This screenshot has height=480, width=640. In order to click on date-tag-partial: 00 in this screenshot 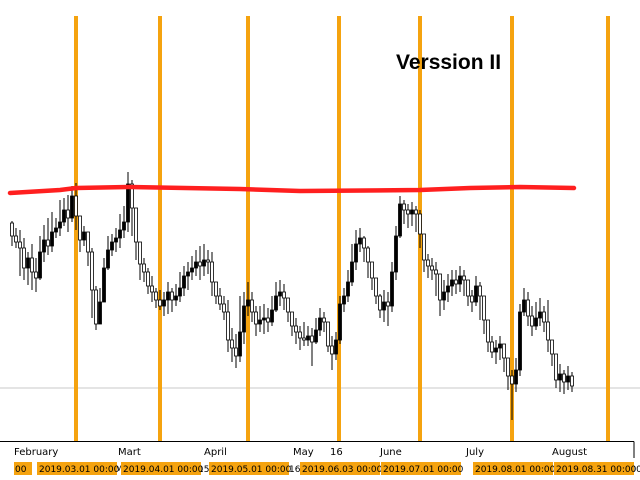, I will do `click(23, 468)`.